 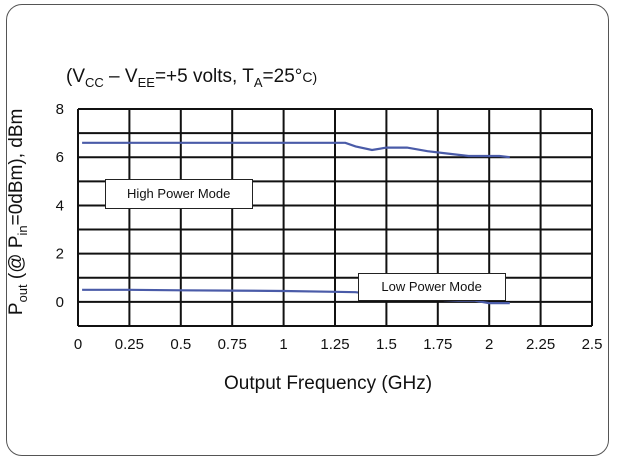 I want to click on x-axis-label: Output Frequency (GHz), so click(x=328, y=383).